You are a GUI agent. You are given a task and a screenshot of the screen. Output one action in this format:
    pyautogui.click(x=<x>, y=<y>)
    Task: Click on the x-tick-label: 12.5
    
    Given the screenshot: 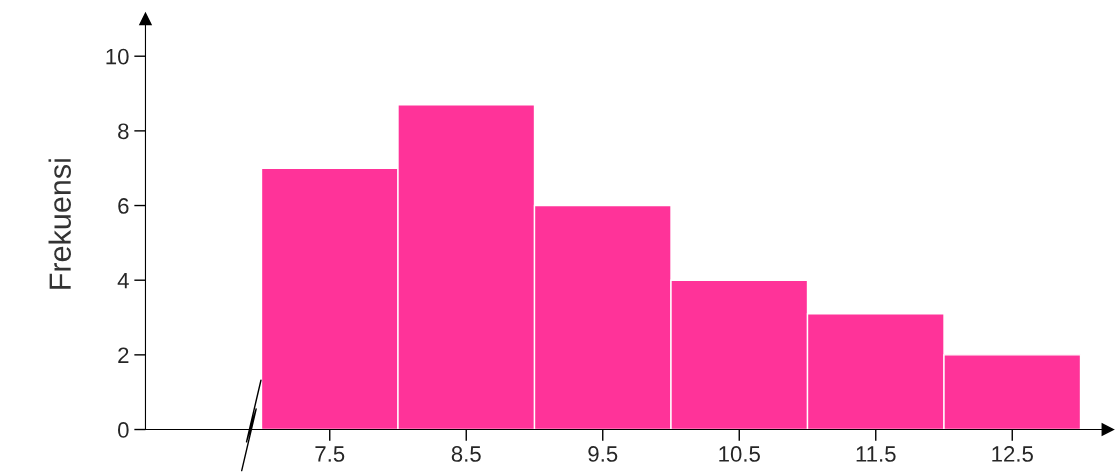 What is the action you would take?
    pyautogui.click(x=1012, y=454)
    